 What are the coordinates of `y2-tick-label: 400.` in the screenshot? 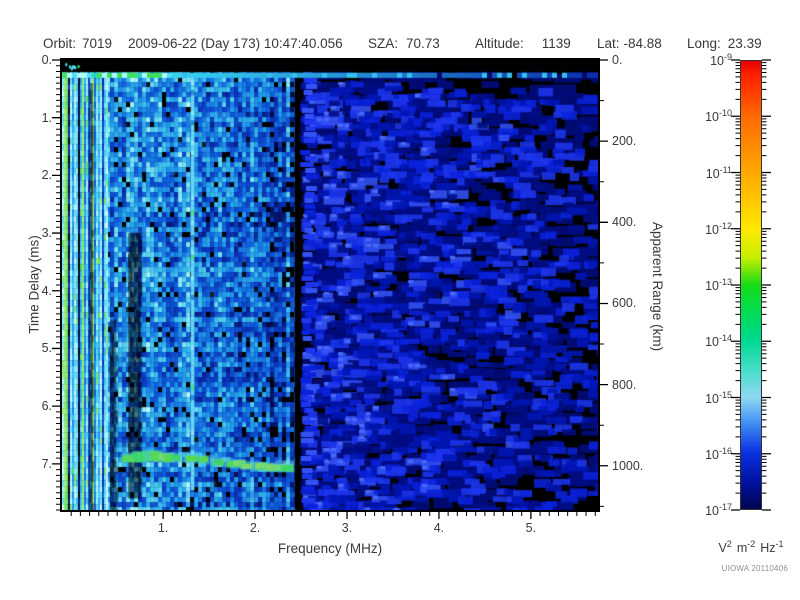 It's located at (624, 222).